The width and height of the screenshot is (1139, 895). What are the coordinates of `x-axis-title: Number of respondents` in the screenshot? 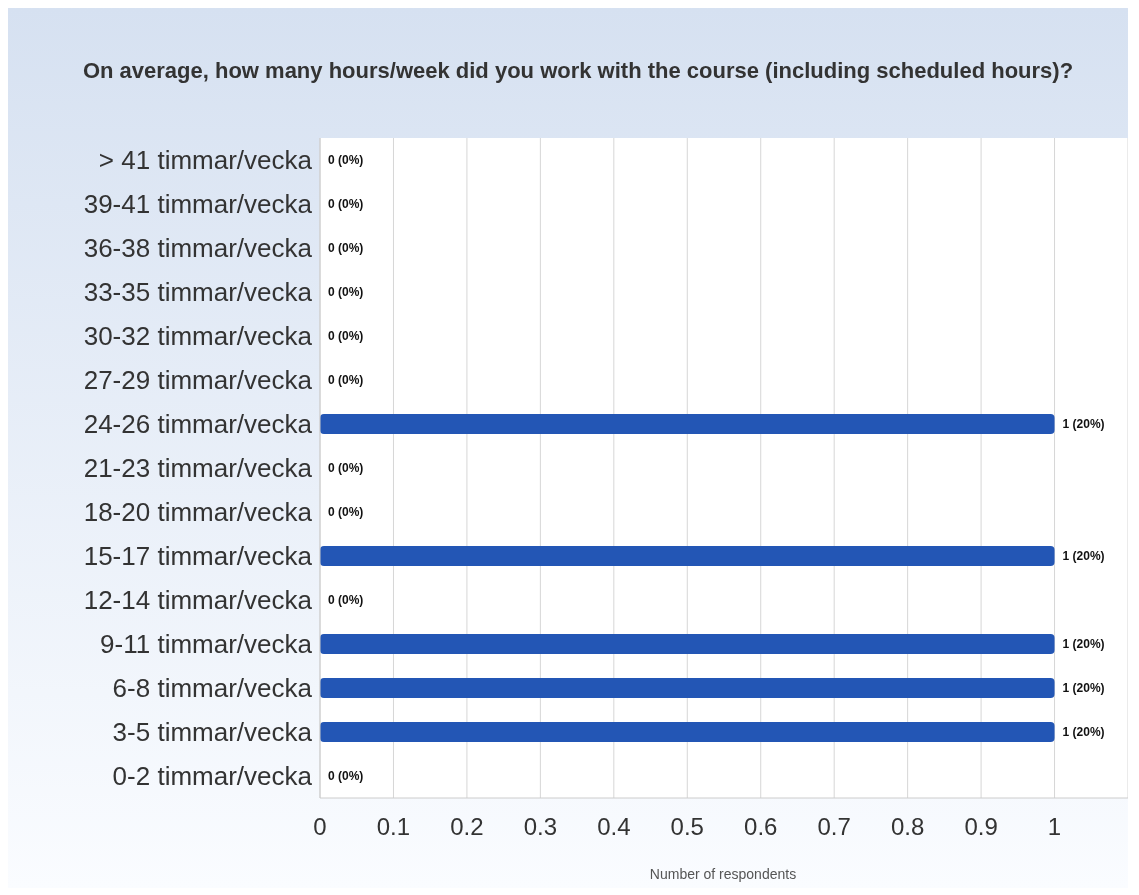 It's located at (723, 874).